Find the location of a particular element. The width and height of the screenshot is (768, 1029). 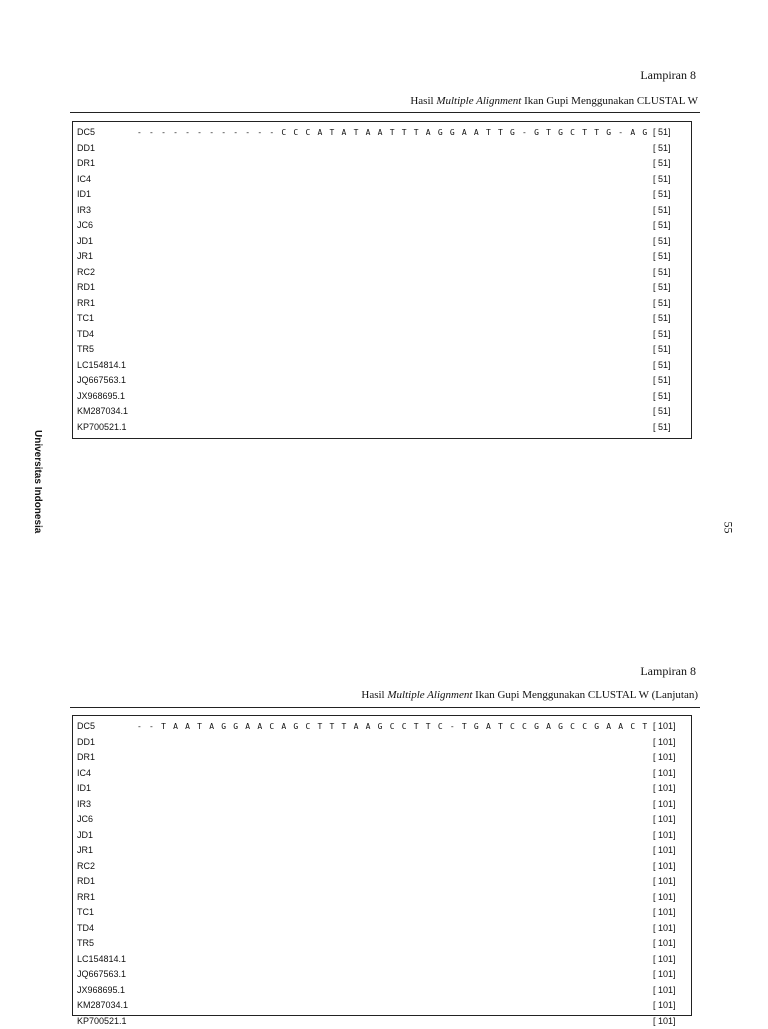

alignment-row: RC2[ 51] is located at coordinates (382, 273).